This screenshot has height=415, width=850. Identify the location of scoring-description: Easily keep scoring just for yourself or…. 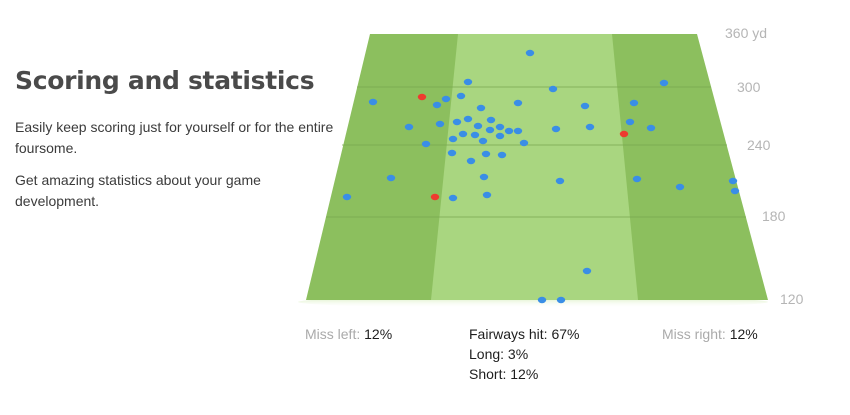
(174, 137).